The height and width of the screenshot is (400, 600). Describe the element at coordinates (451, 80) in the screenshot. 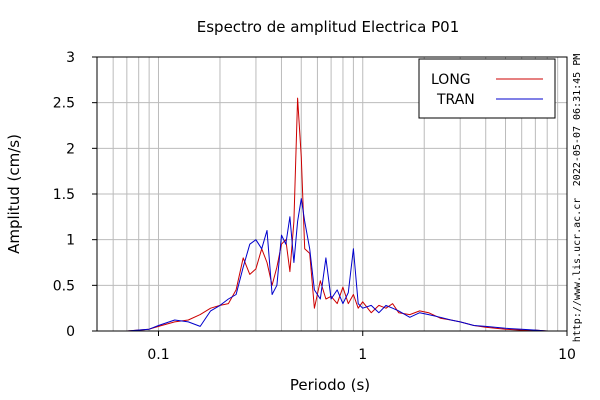

I see `legend-label-long: LONG` at that location.